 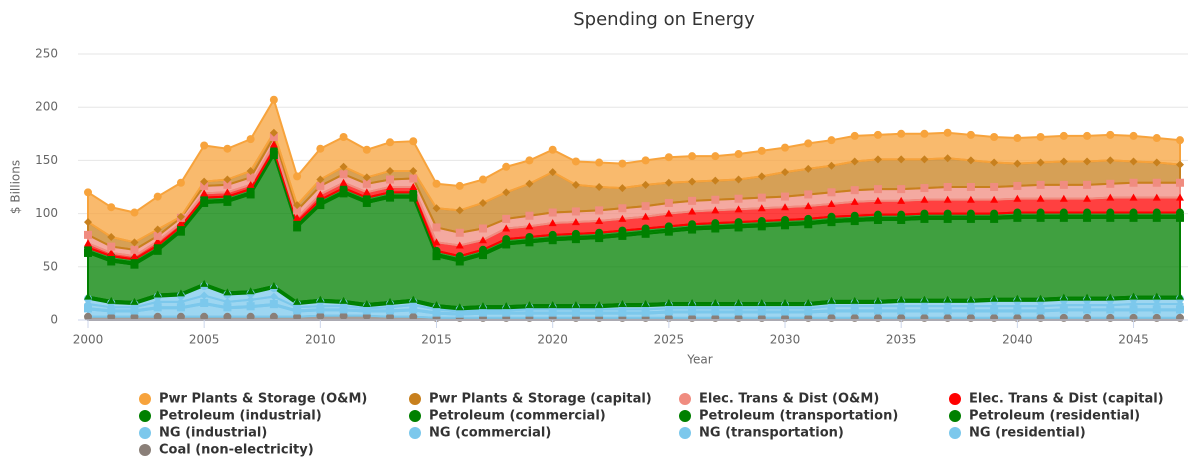 What do you see at coordinates (204, 340) in the screenshot?
I see `x-tick-label: 2005` at bounding box center [204, 340].